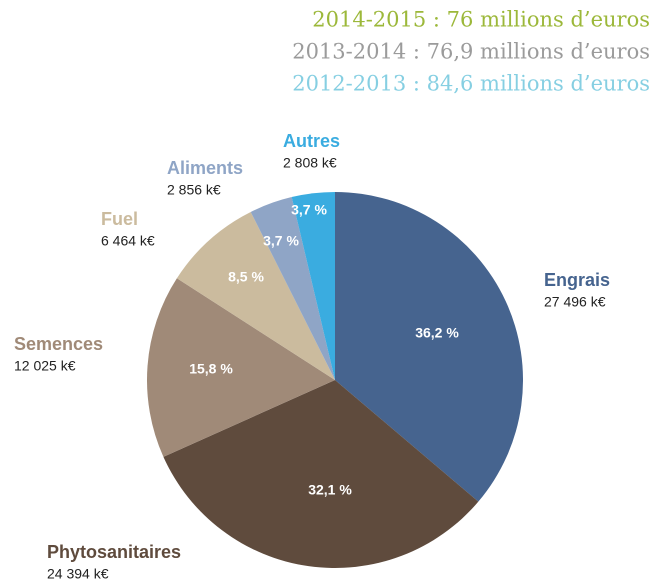 This screenshot has height=584, width=668. Describe the element at coordinates (58, 344) in the screenshot. I see `category-label: Semences` at that location.